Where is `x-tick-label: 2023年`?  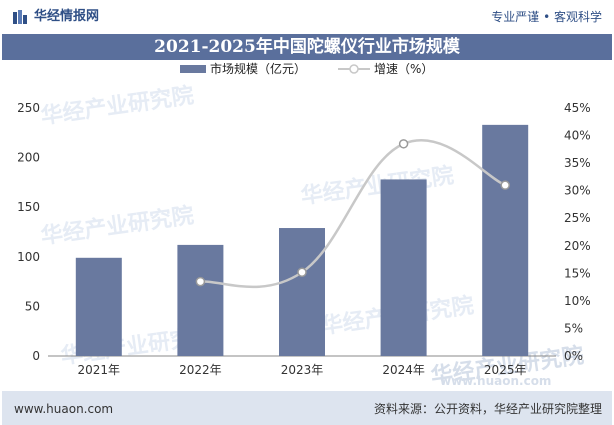
x-tick-label: 2023年 is located at coordinates (302, 370).